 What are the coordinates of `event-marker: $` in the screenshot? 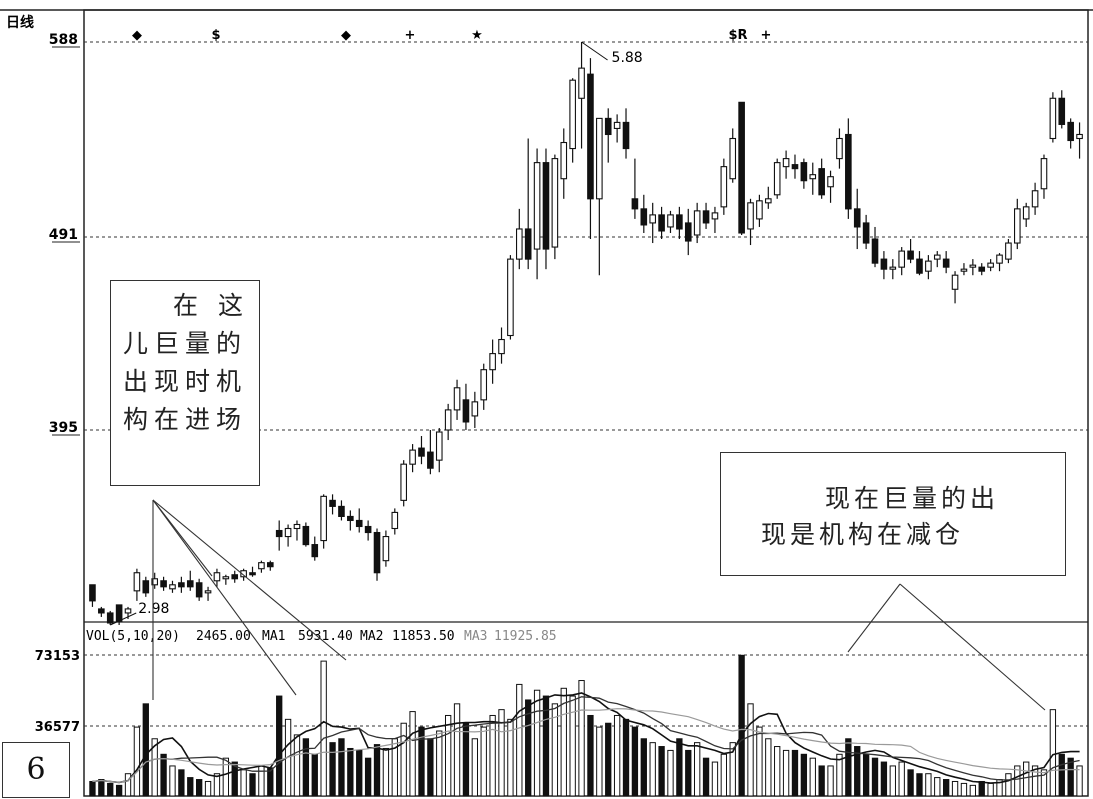 It's located at (215, 35).